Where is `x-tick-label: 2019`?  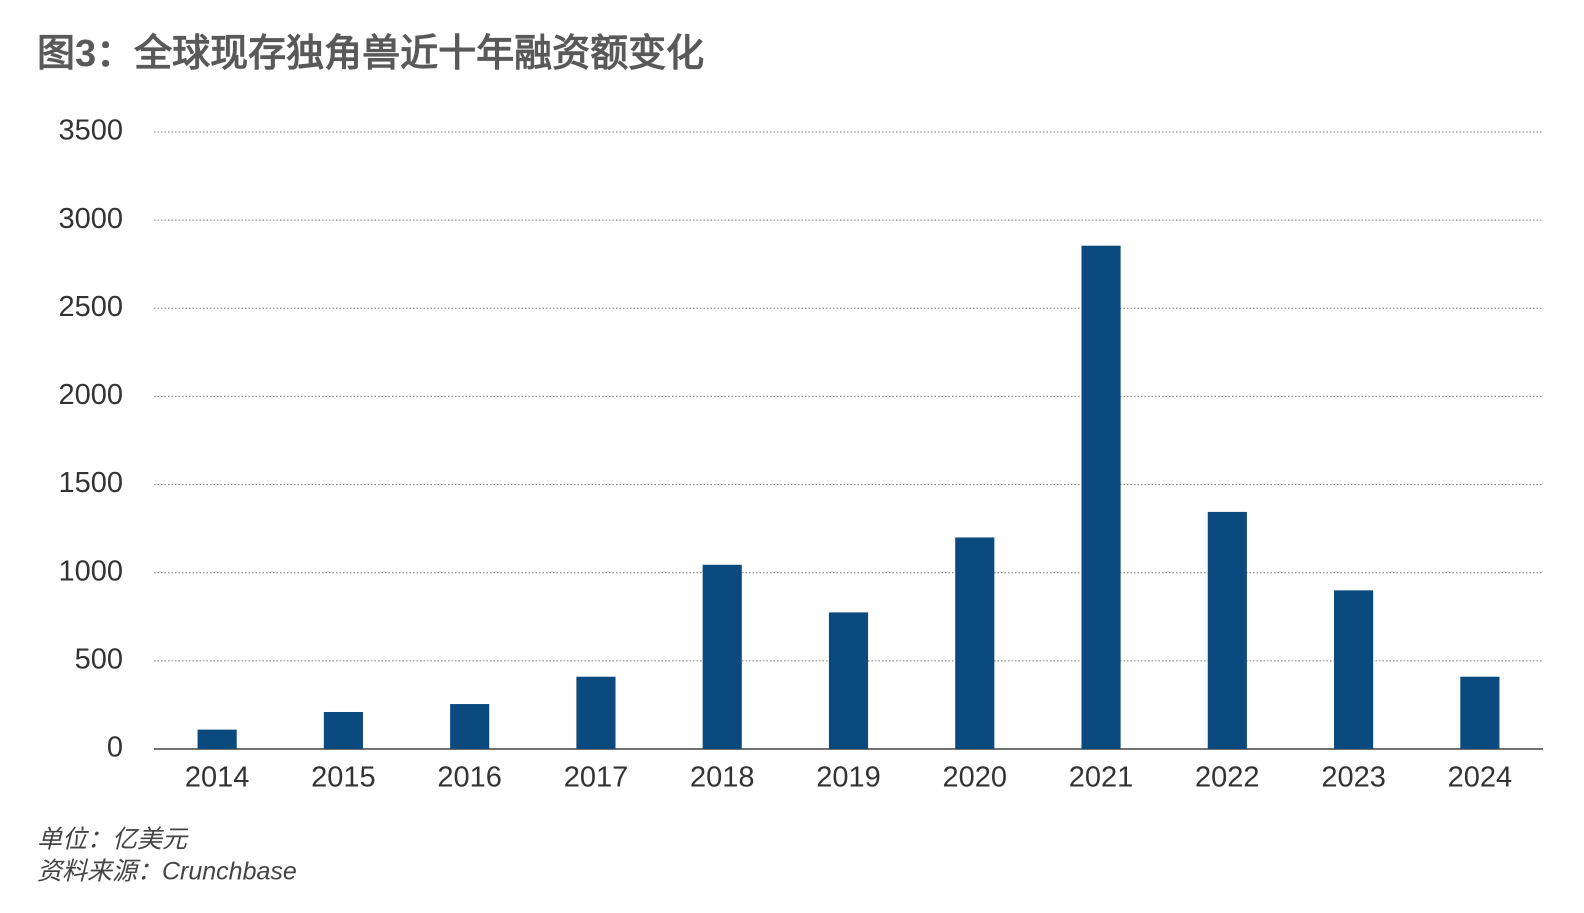
x-tick-label: 2019 is located at coordinates (848, 778).